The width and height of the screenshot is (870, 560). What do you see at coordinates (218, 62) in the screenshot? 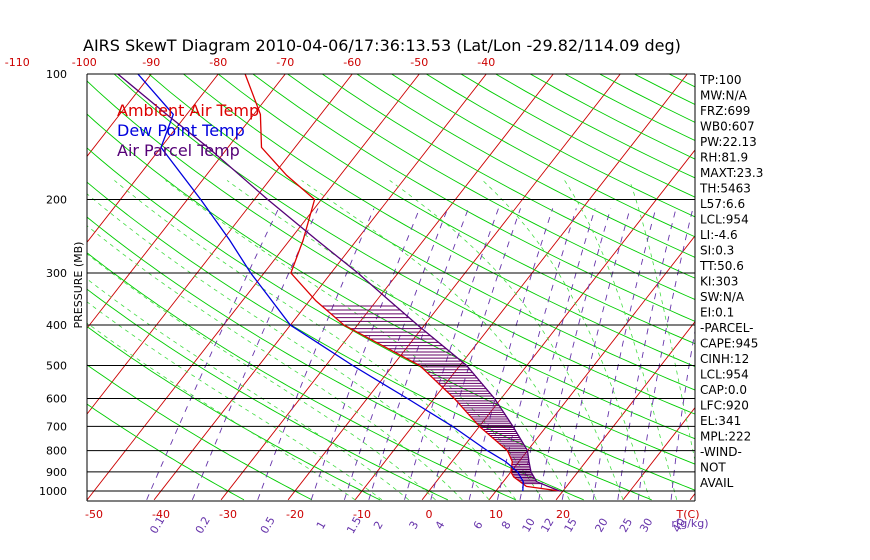
I see `temp-tick-top: -80` at bounding box center [218, 62].